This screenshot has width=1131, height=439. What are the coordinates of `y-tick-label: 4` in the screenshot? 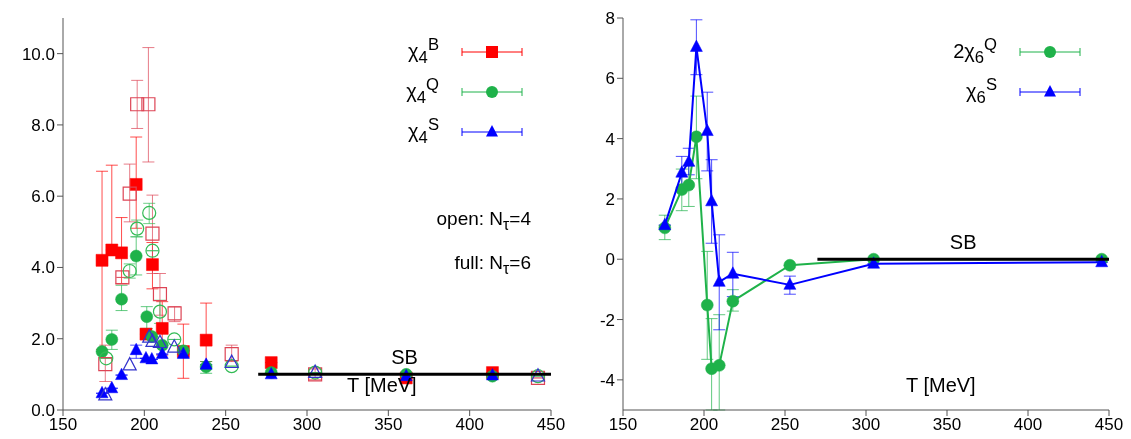 It's located at (610, 139).